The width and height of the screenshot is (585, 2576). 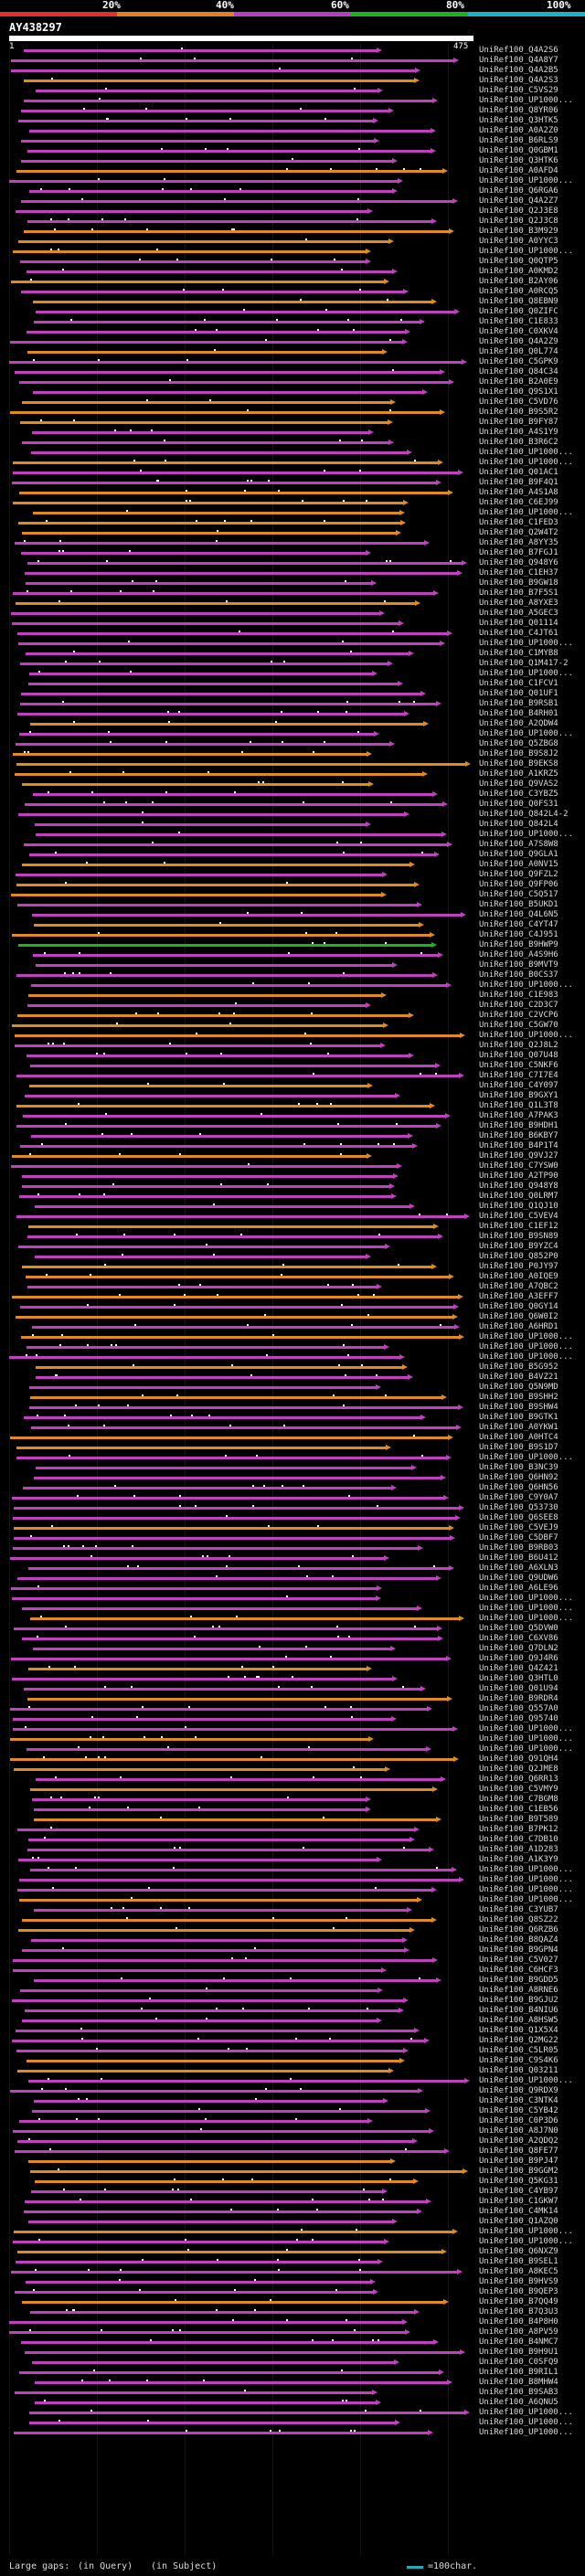 I want to click on hit-row: UniRef100_B8QAZ4, so click(x=293, y=1940).